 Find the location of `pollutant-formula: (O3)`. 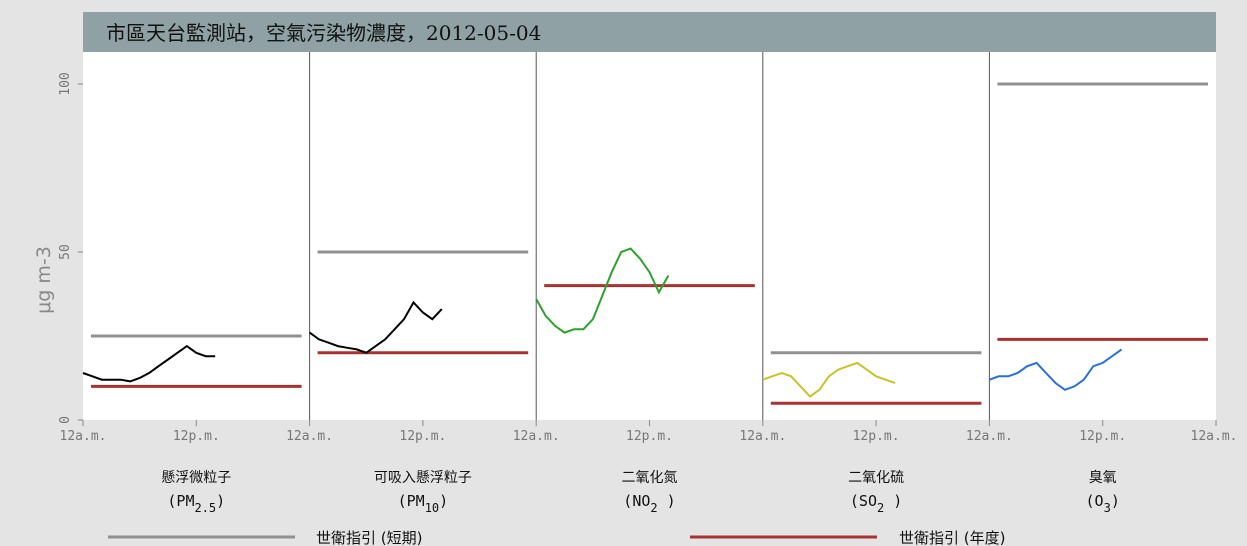

pollutant-formula: (O3) is located at coordinates (1103, 503).